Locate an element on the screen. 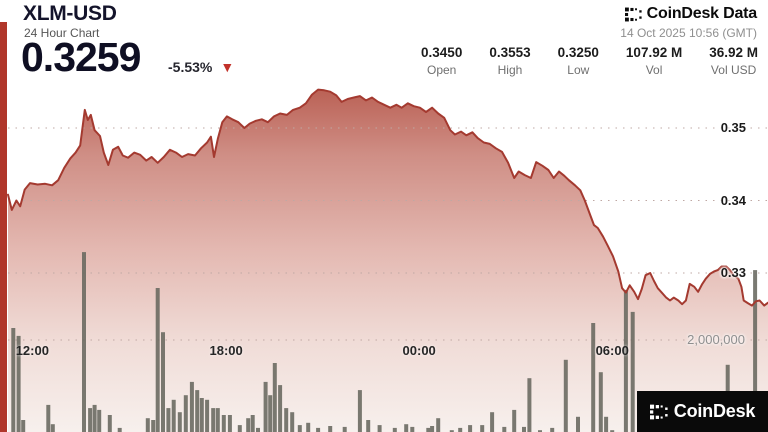 The image size is (768, 432). coindesk-data-brand: CoinDesk Data is located at coordinates (690, 14).